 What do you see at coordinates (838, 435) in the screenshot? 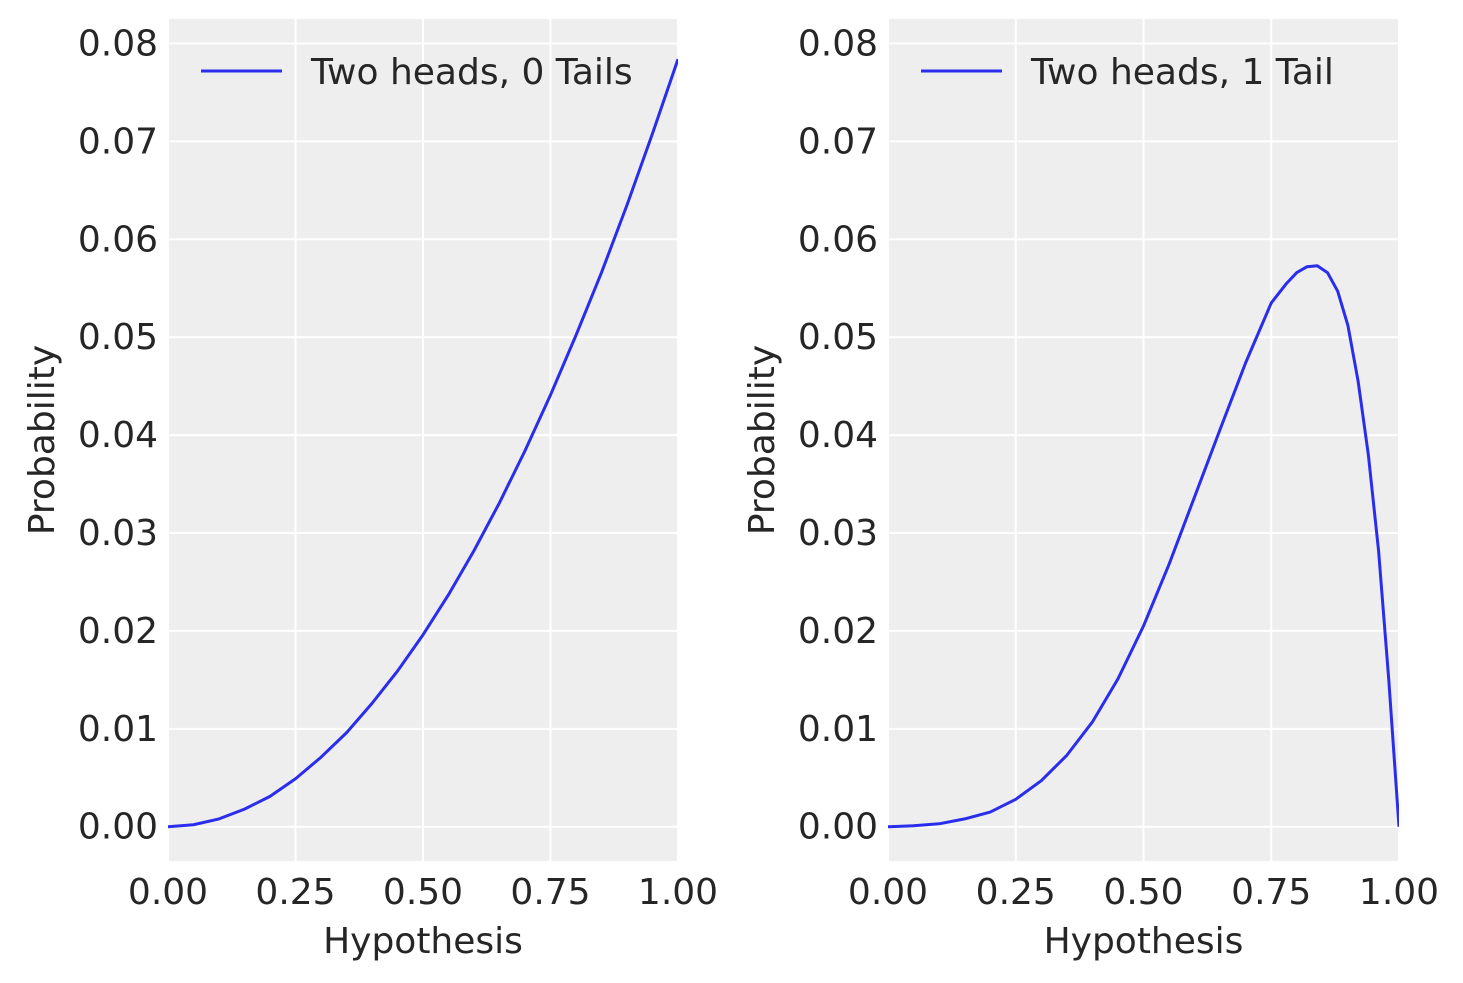
I see `chart-1-ytick-label-4: 0.04` at bounding box center [838, 435].